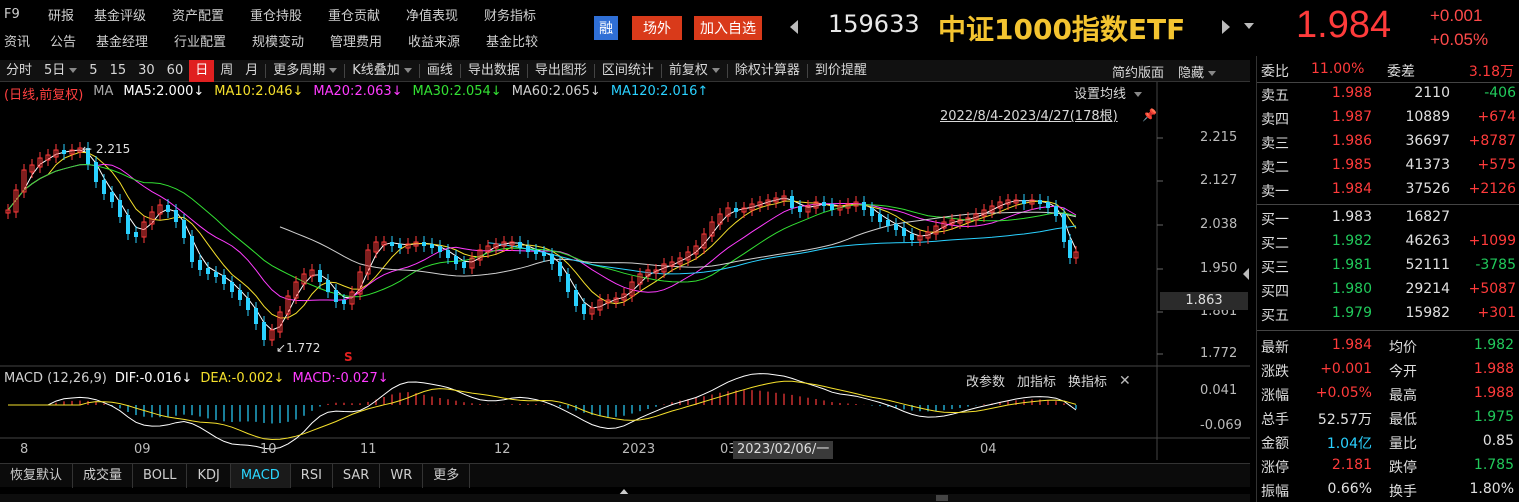  I want to click on nav-item-row2-2: 基金经理, so click(122, 42).